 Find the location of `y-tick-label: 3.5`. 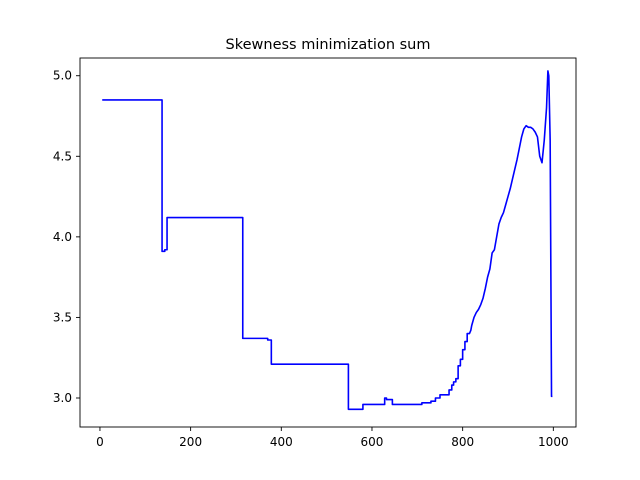

y-tick-label: 3.5 is located at coordinates (62, 317).